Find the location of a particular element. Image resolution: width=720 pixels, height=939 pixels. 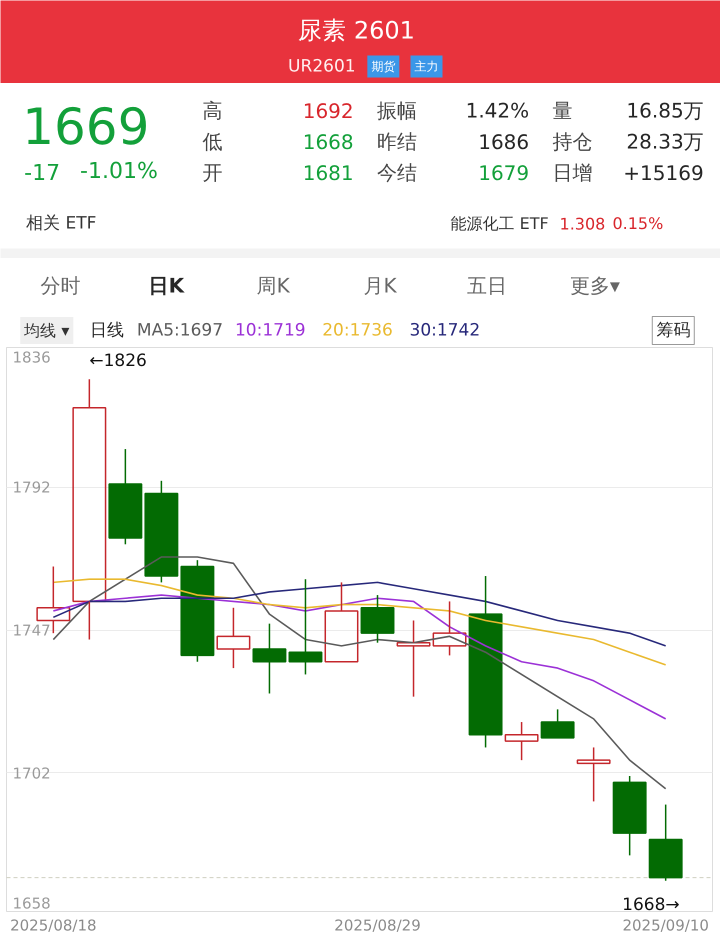

annotation: 1668→ is located at coordinates (651, 904).